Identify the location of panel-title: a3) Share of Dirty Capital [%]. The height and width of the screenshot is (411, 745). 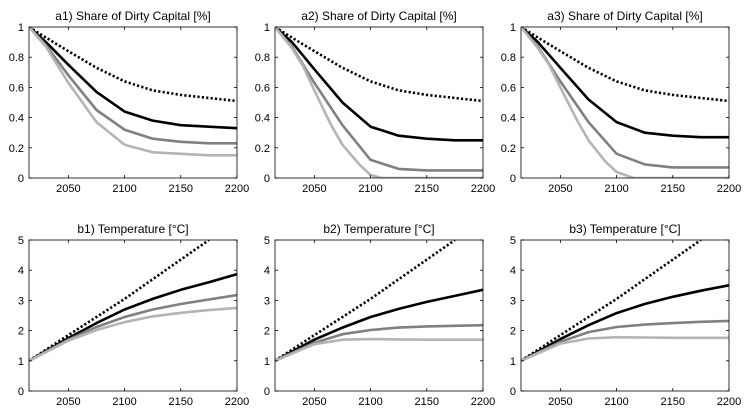
(624, 16).